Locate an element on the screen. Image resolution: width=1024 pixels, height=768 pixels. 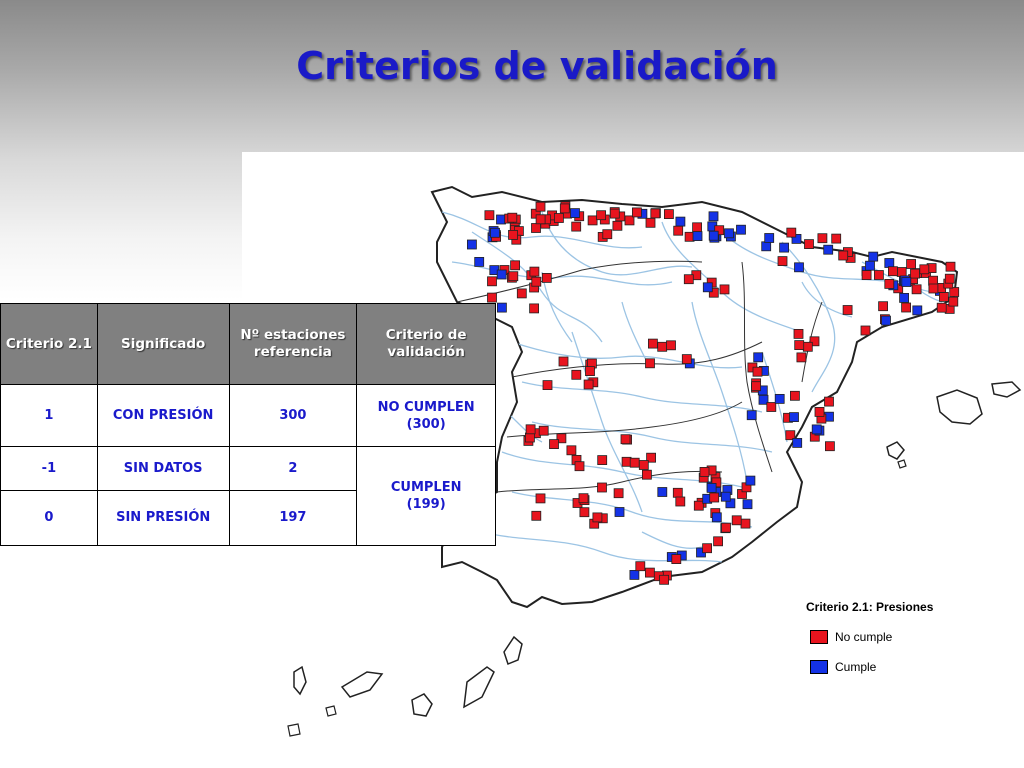
cell-validacion-cumplen: CUMPLEN (199) is located at coordinates (426, 496).